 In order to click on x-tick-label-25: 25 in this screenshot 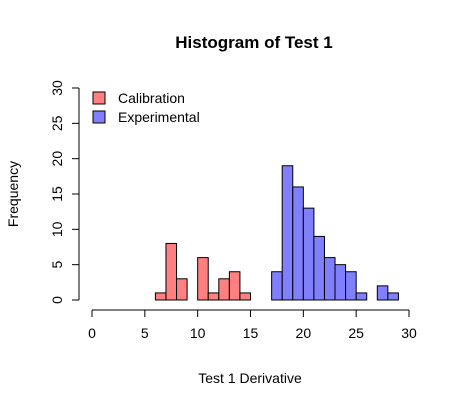, I will do `click(356, 333)`.